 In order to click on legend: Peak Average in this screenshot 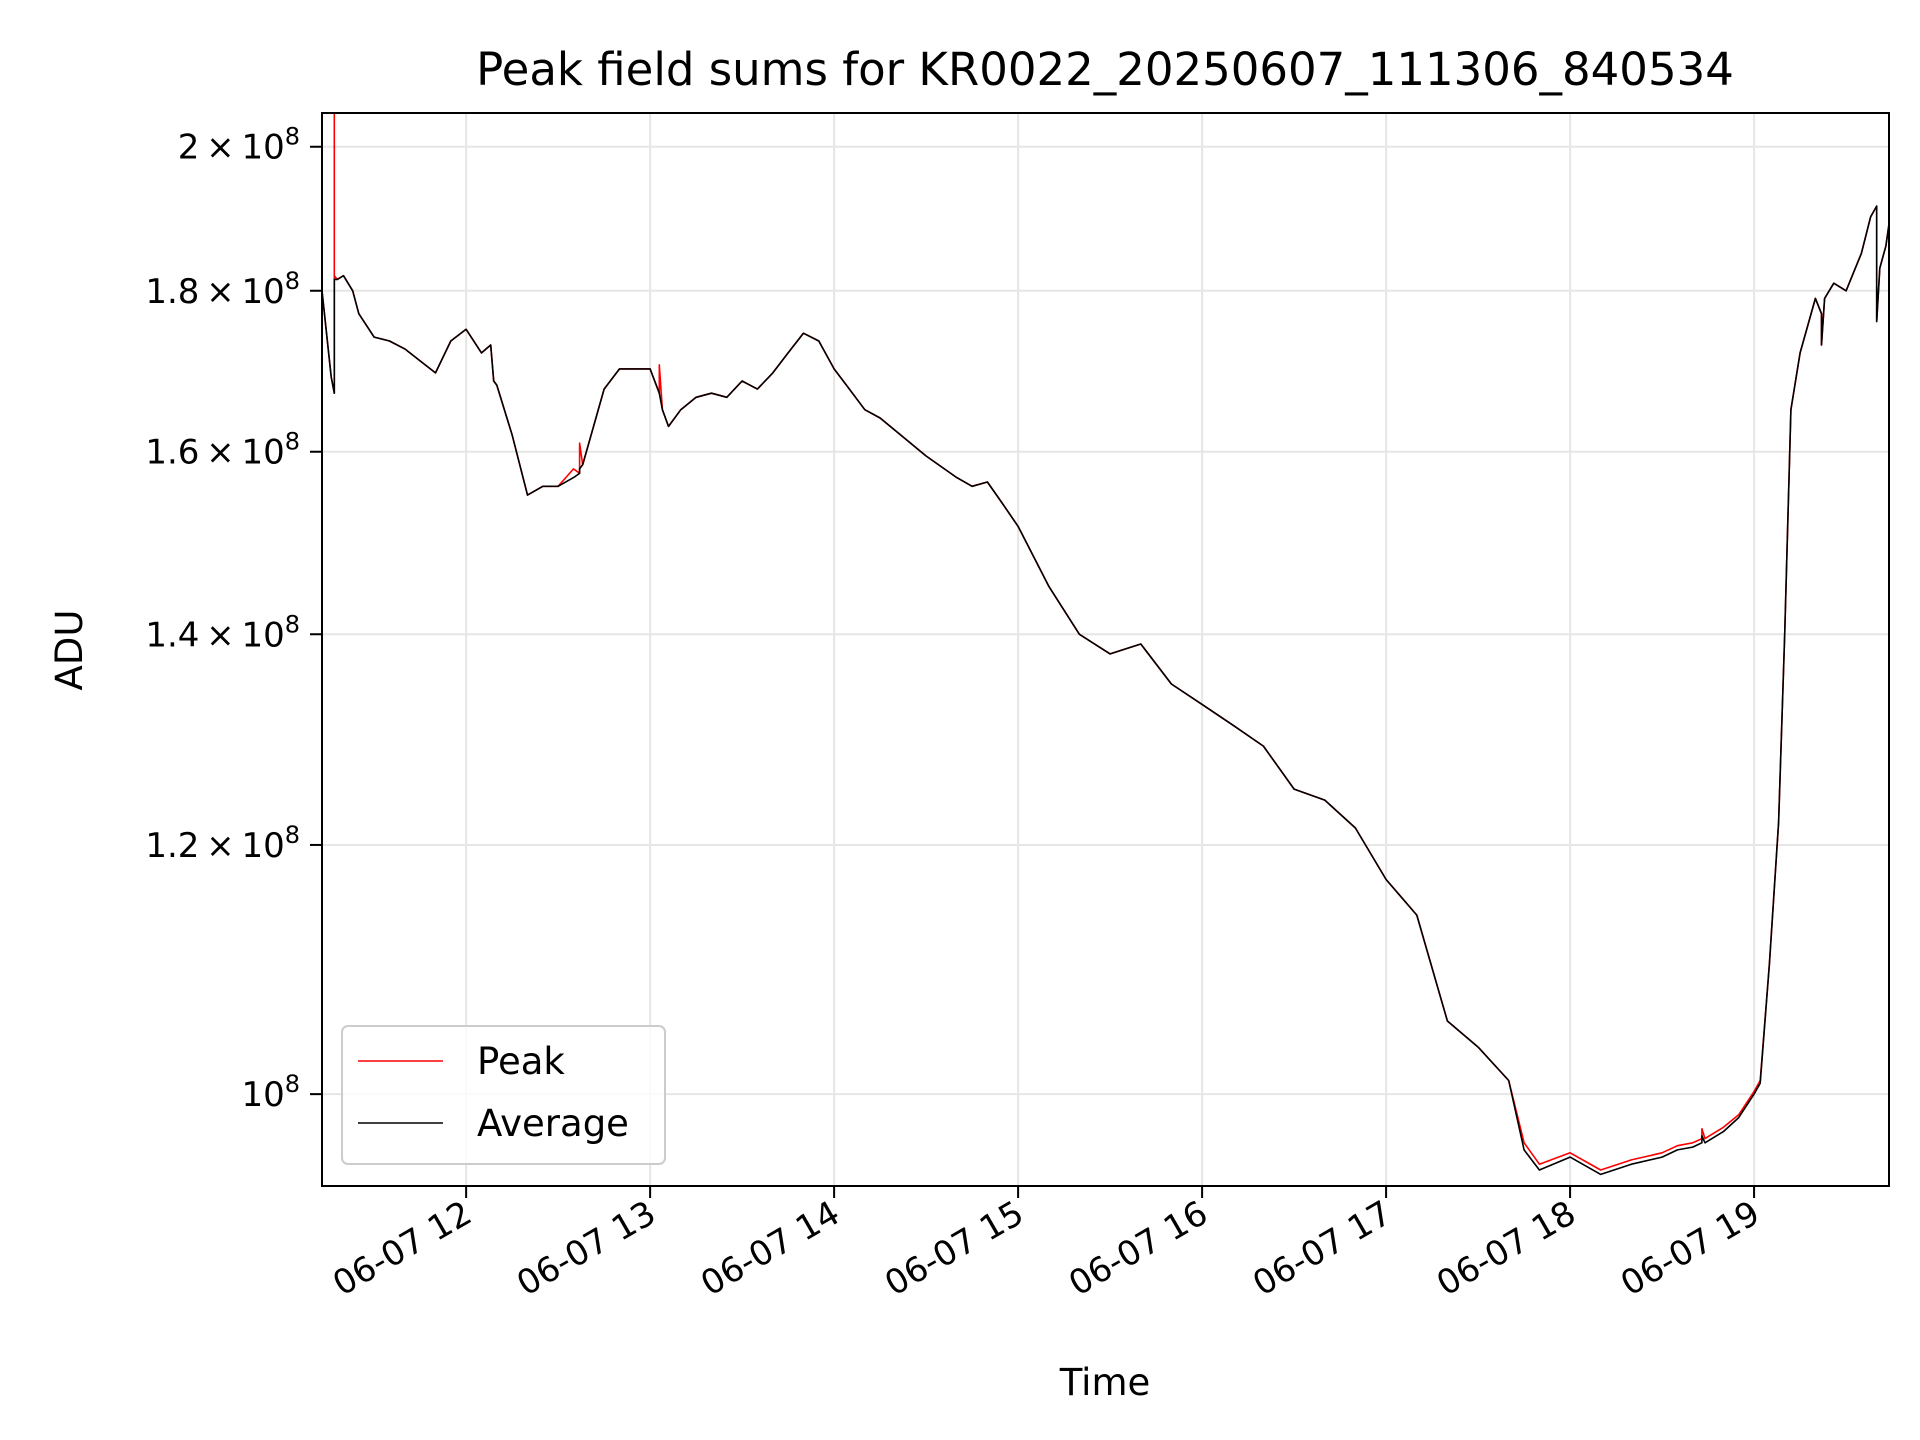, I will do `click(503, 1095)`.